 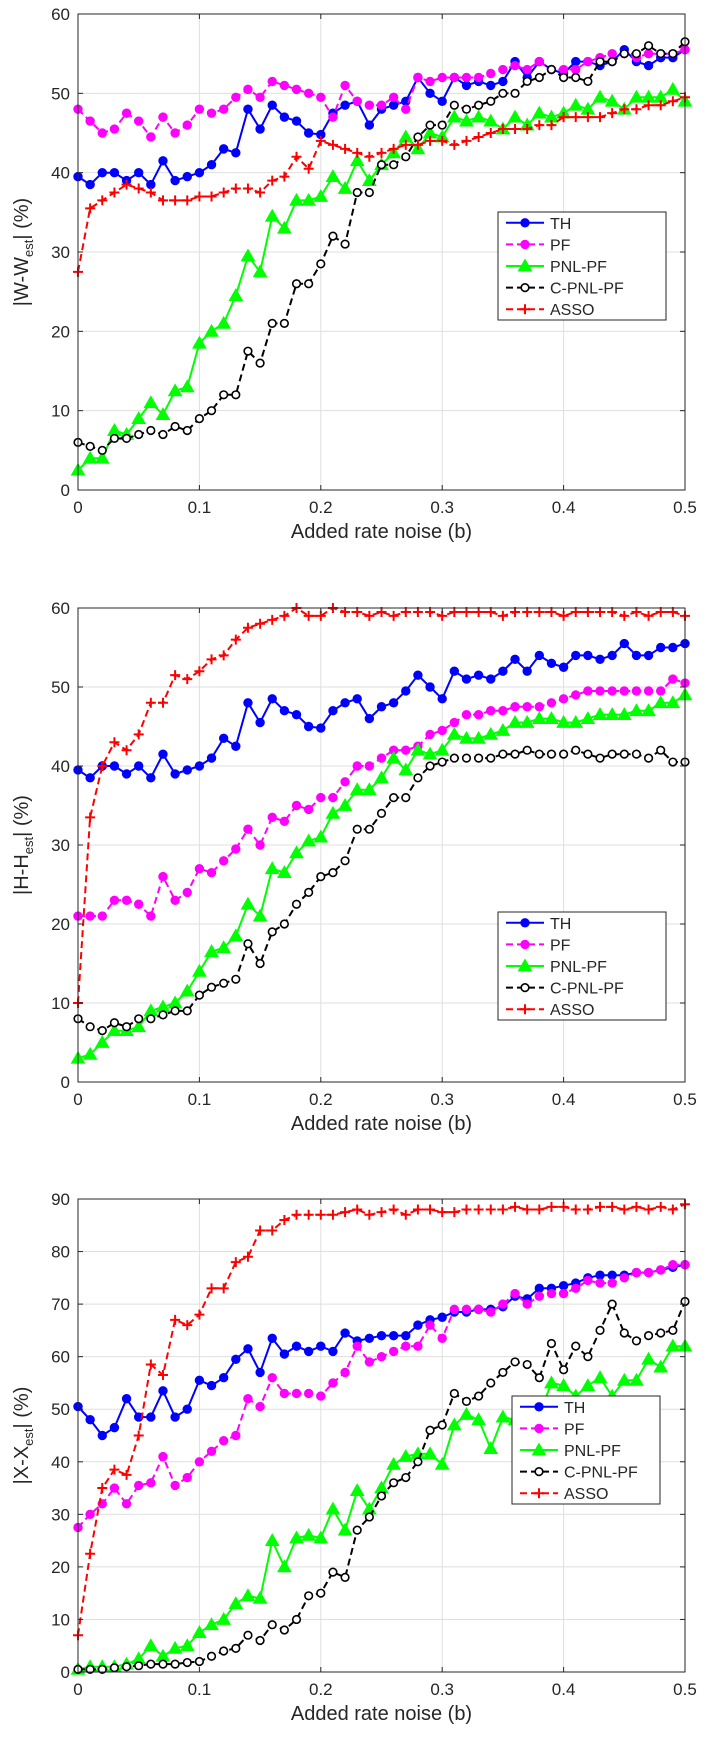 I want to click on y-tick-label: 10, so click(x=60, y=1003).